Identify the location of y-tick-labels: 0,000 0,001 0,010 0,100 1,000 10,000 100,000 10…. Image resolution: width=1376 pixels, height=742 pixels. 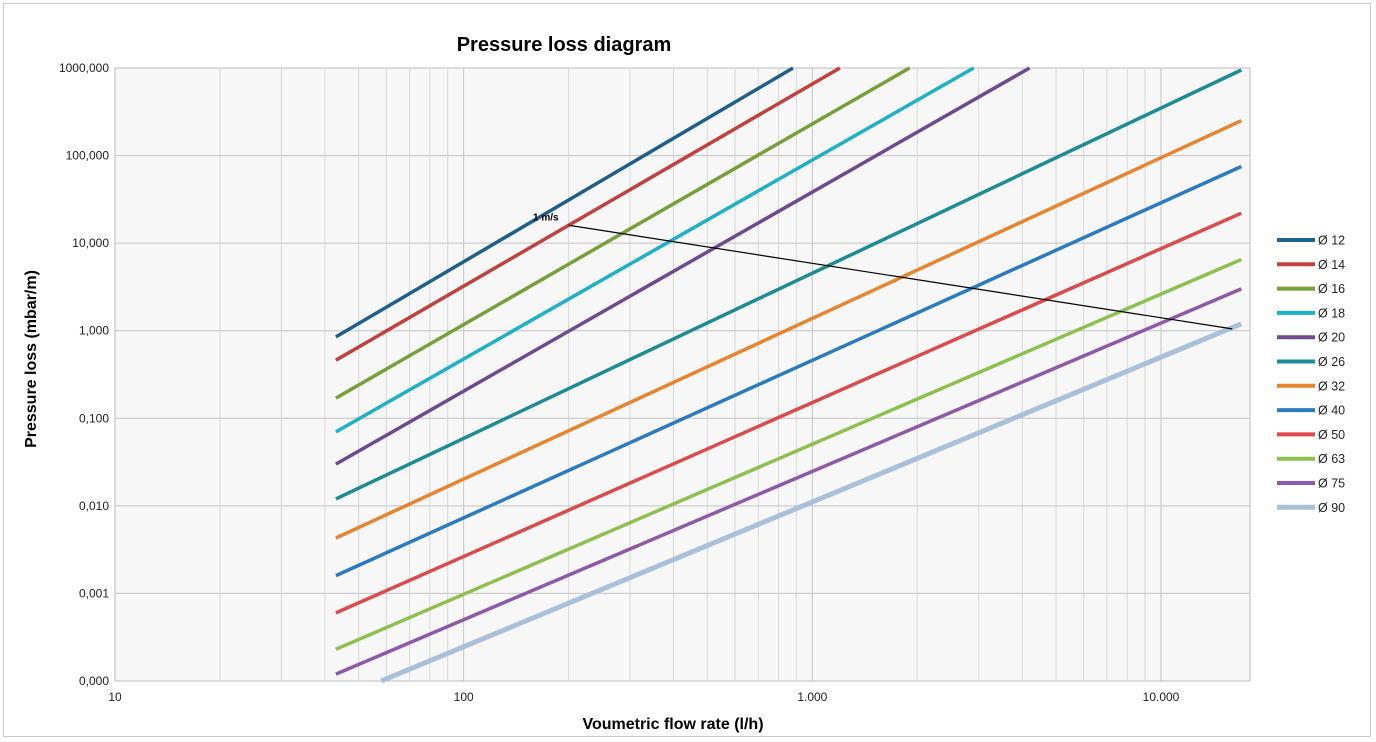
(84, 374).